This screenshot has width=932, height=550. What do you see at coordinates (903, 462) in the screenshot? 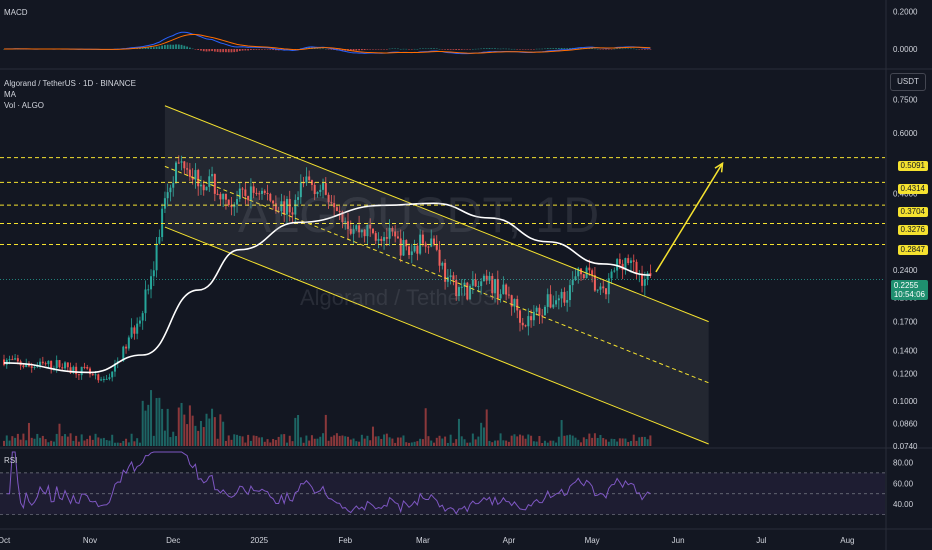
I see `rsi-axis-label-1: 80.00` at bounding box center [903, 462].